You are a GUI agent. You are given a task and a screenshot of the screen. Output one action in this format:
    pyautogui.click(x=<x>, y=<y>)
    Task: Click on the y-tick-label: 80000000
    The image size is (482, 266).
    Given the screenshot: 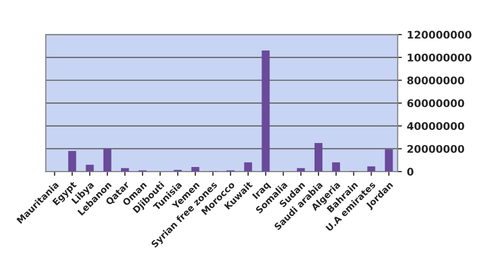 What is the action you would take?
    pyautogui.click(x=435, y=80)
    